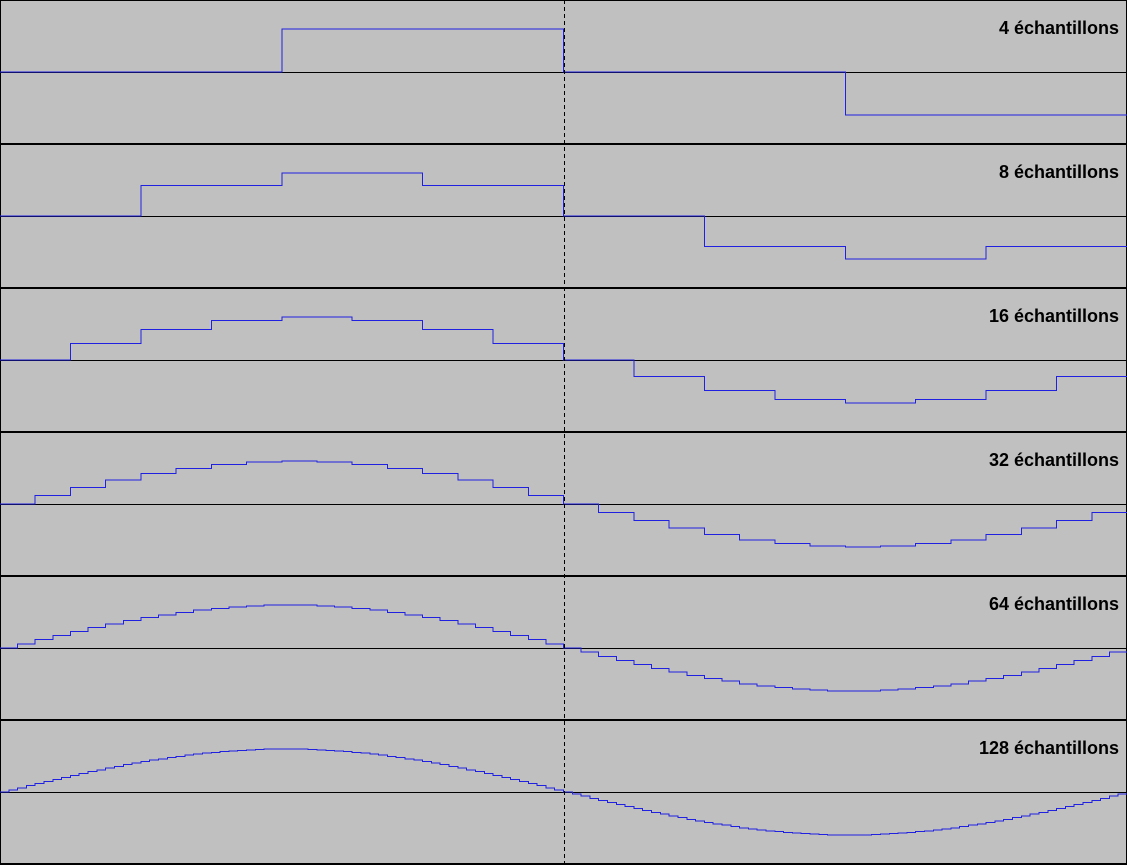 Image resolution: width=1127 pixels, height=865 pixels. Describe the element at coordinates (1054, 460) in the screenshot. I see `panel-label: 32 échantillons` at that location.